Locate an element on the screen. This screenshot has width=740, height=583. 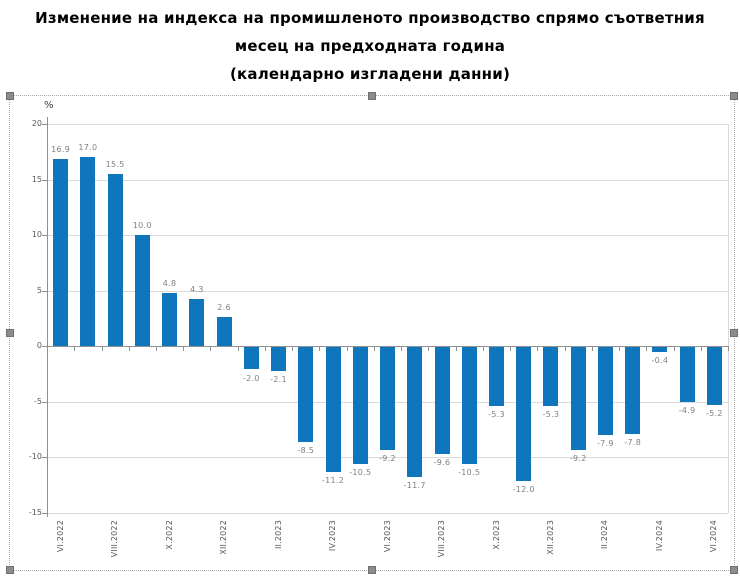
chart-title-line3: (календарно изгладени данни) is located at coordinates (370, 74).